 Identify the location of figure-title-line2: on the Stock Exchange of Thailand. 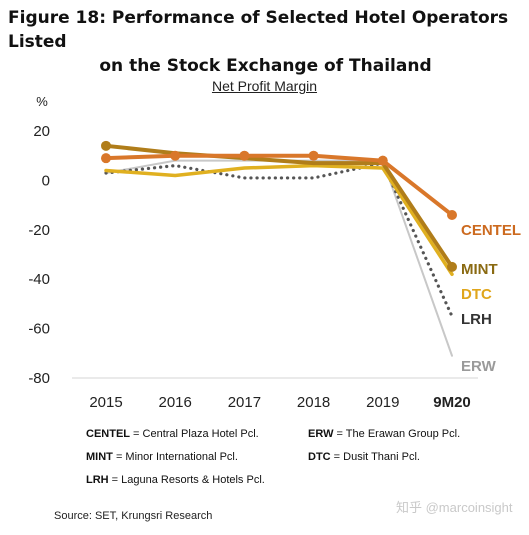
(265, 66).